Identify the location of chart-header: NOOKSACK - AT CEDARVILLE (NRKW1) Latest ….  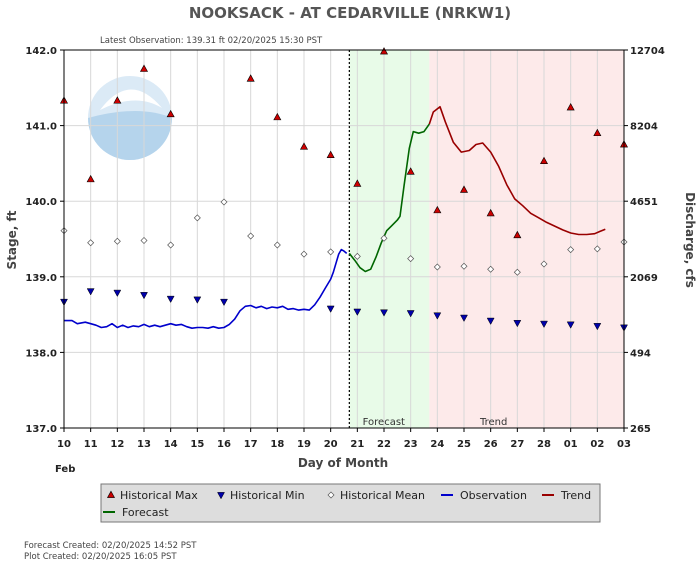
(305, 25).